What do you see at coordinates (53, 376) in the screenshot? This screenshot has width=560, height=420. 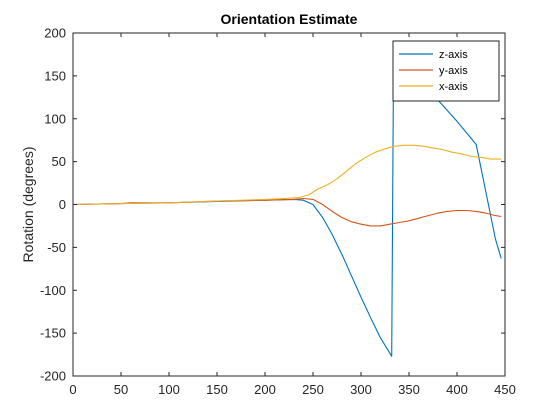 I see `y-tick-label: -200` at bounding box center [53, 376].